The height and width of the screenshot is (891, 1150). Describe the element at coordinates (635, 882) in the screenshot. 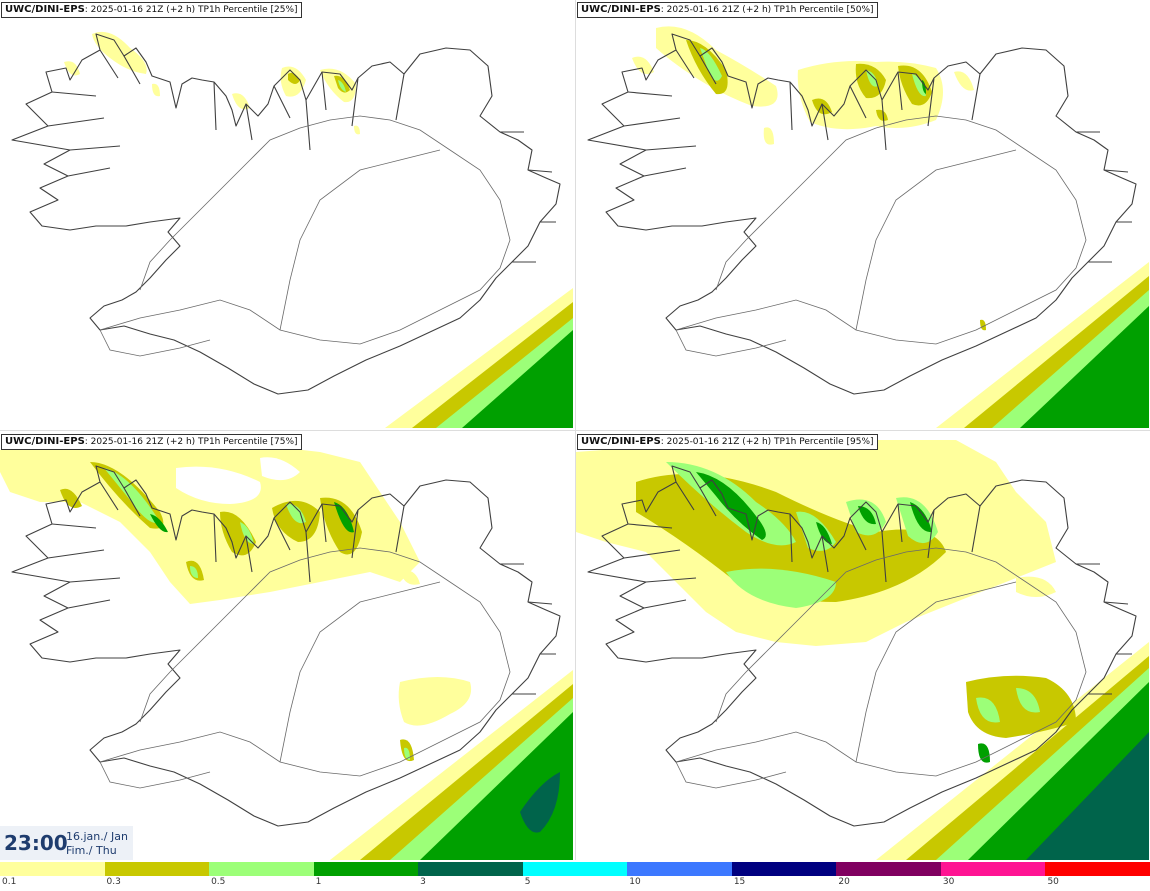

I see `legend-tick-label: 10` at that location.